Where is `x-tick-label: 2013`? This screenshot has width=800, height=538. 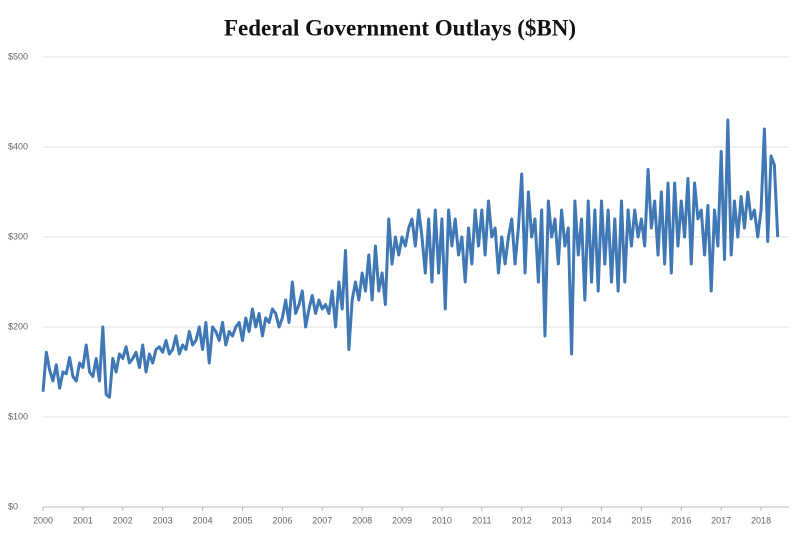
x-tick-label: 2013 is located at coordinates (562, 520).